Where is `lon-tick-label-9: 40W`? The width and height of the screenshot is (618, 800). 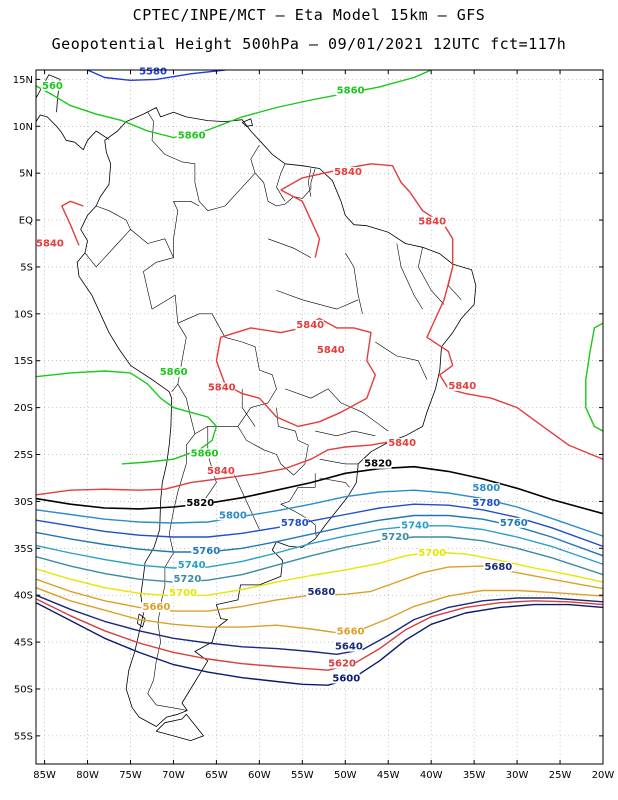
lon-tick-label-9: 40W is located at coordinates (431, 775).